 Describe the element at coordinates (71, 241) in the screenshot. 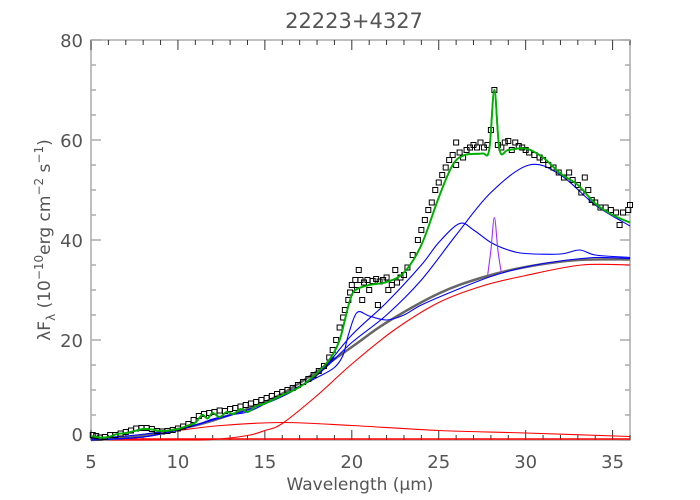

I see `y-tick-label: 40` at that location.